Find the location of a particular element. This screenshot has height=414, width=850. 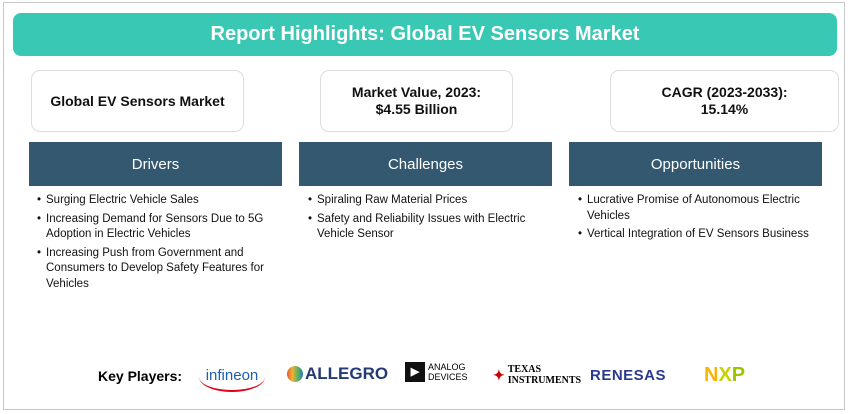

analog-devices-logo: ▶ ANALOG DEVICES is located at coordinates (436, 372).